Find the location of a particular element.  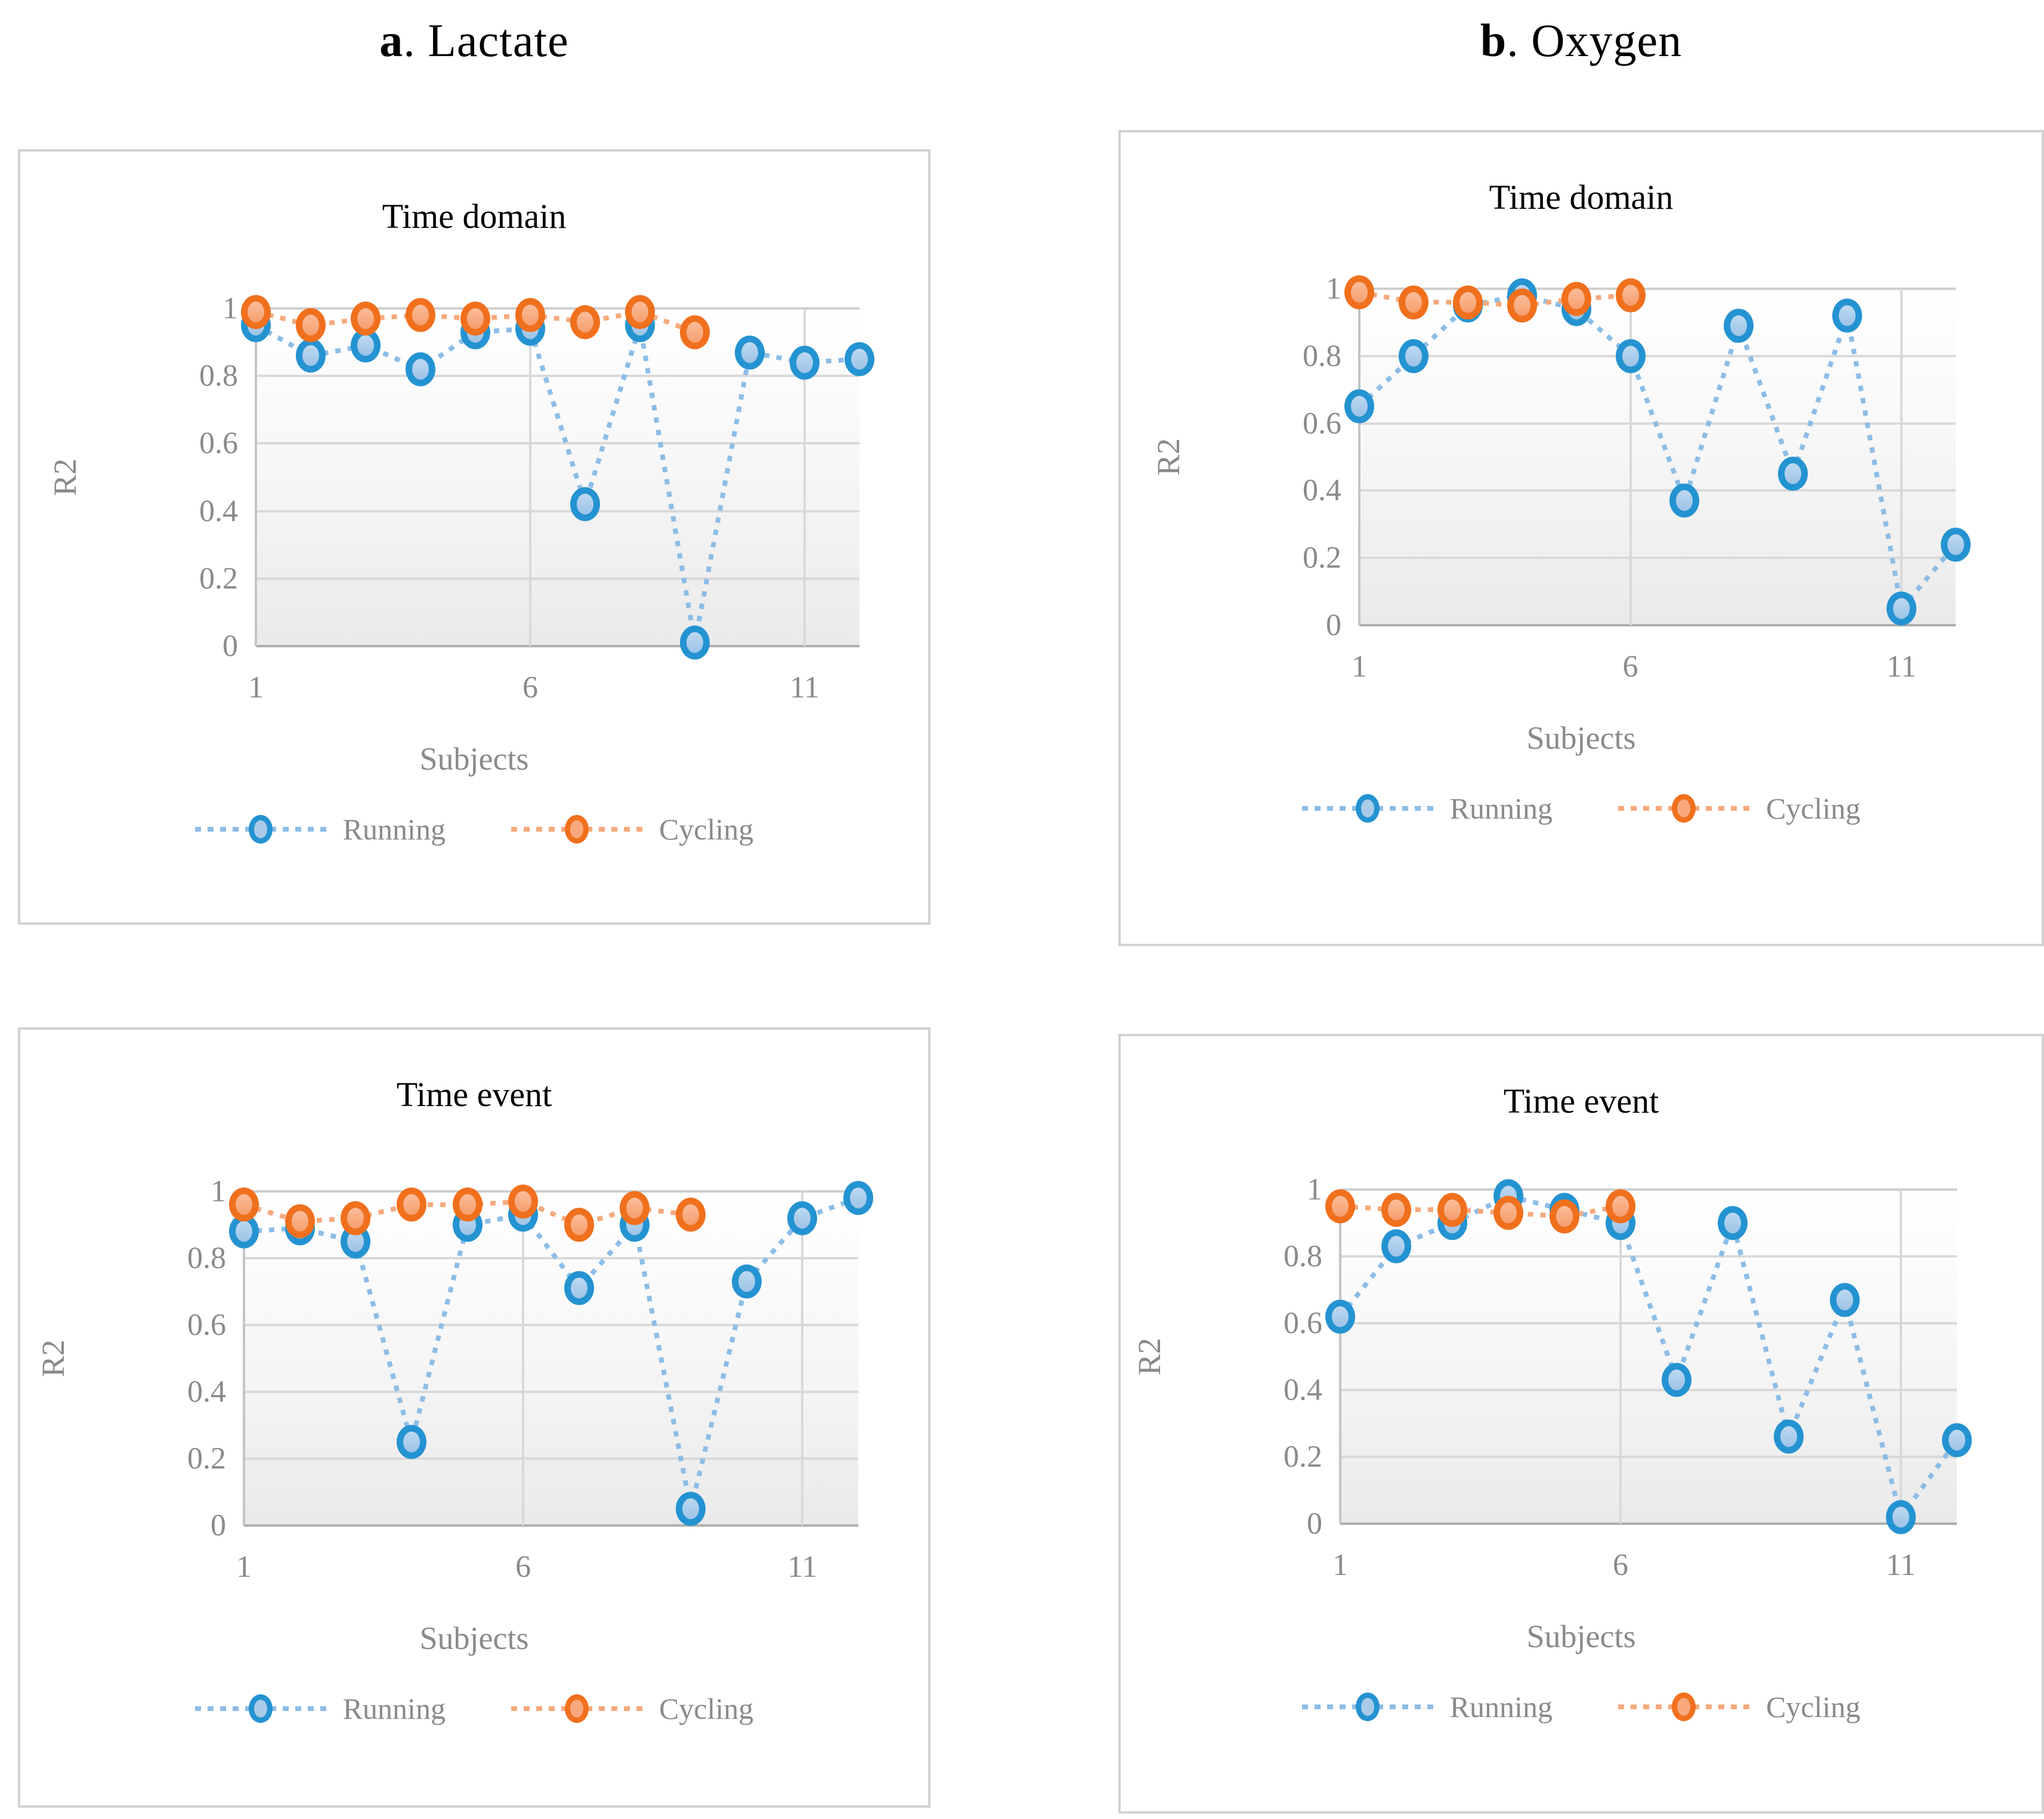

header-suffix: . Oxygen is located at coordinates (1595, 40).